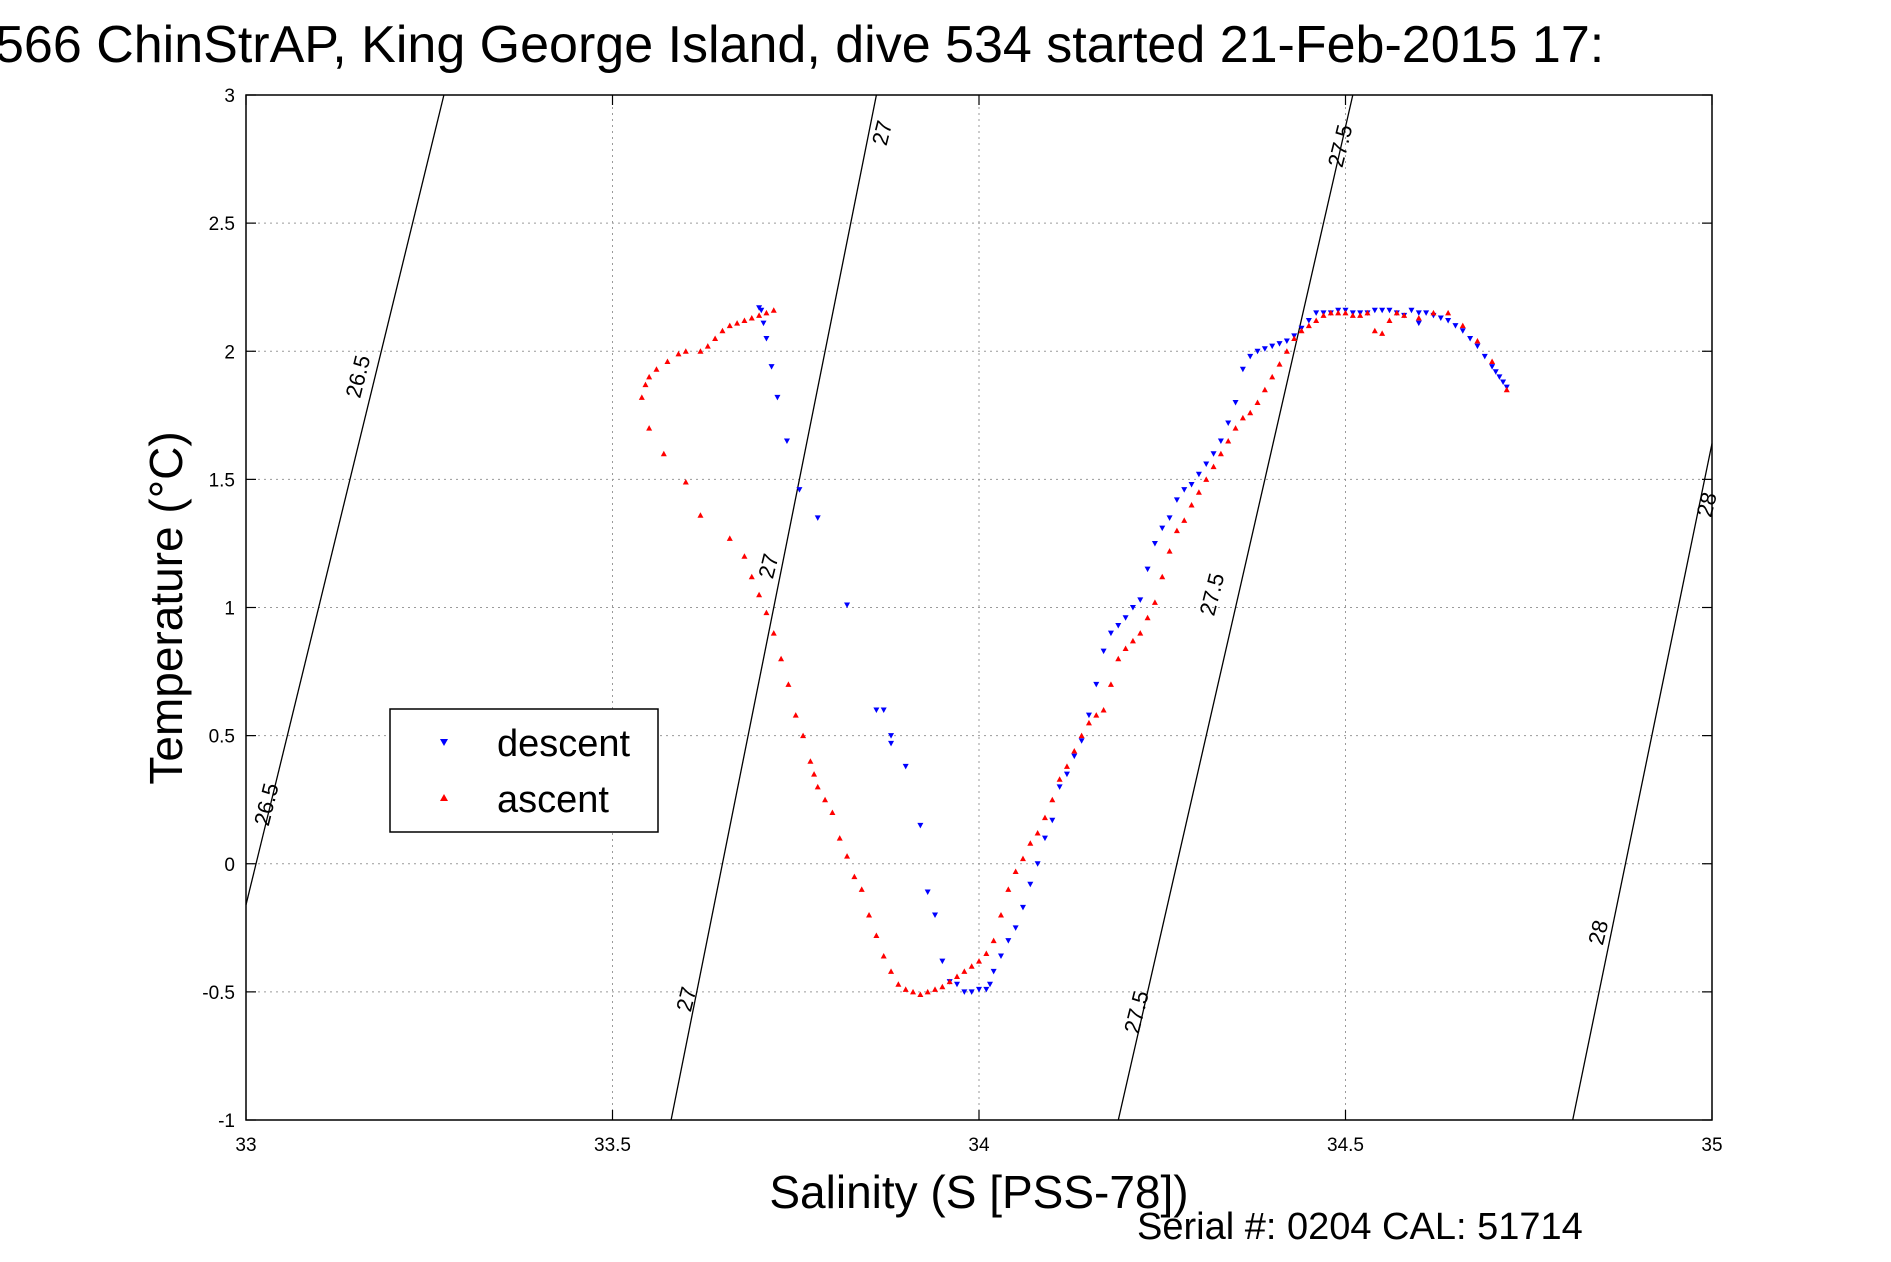 The width and height of the screenshot is (1891, 1262). What do you see at coordinates (222, 480) in the screenshot?
I see `y-tick-label: 1.5` at bounding box center [222, 480].